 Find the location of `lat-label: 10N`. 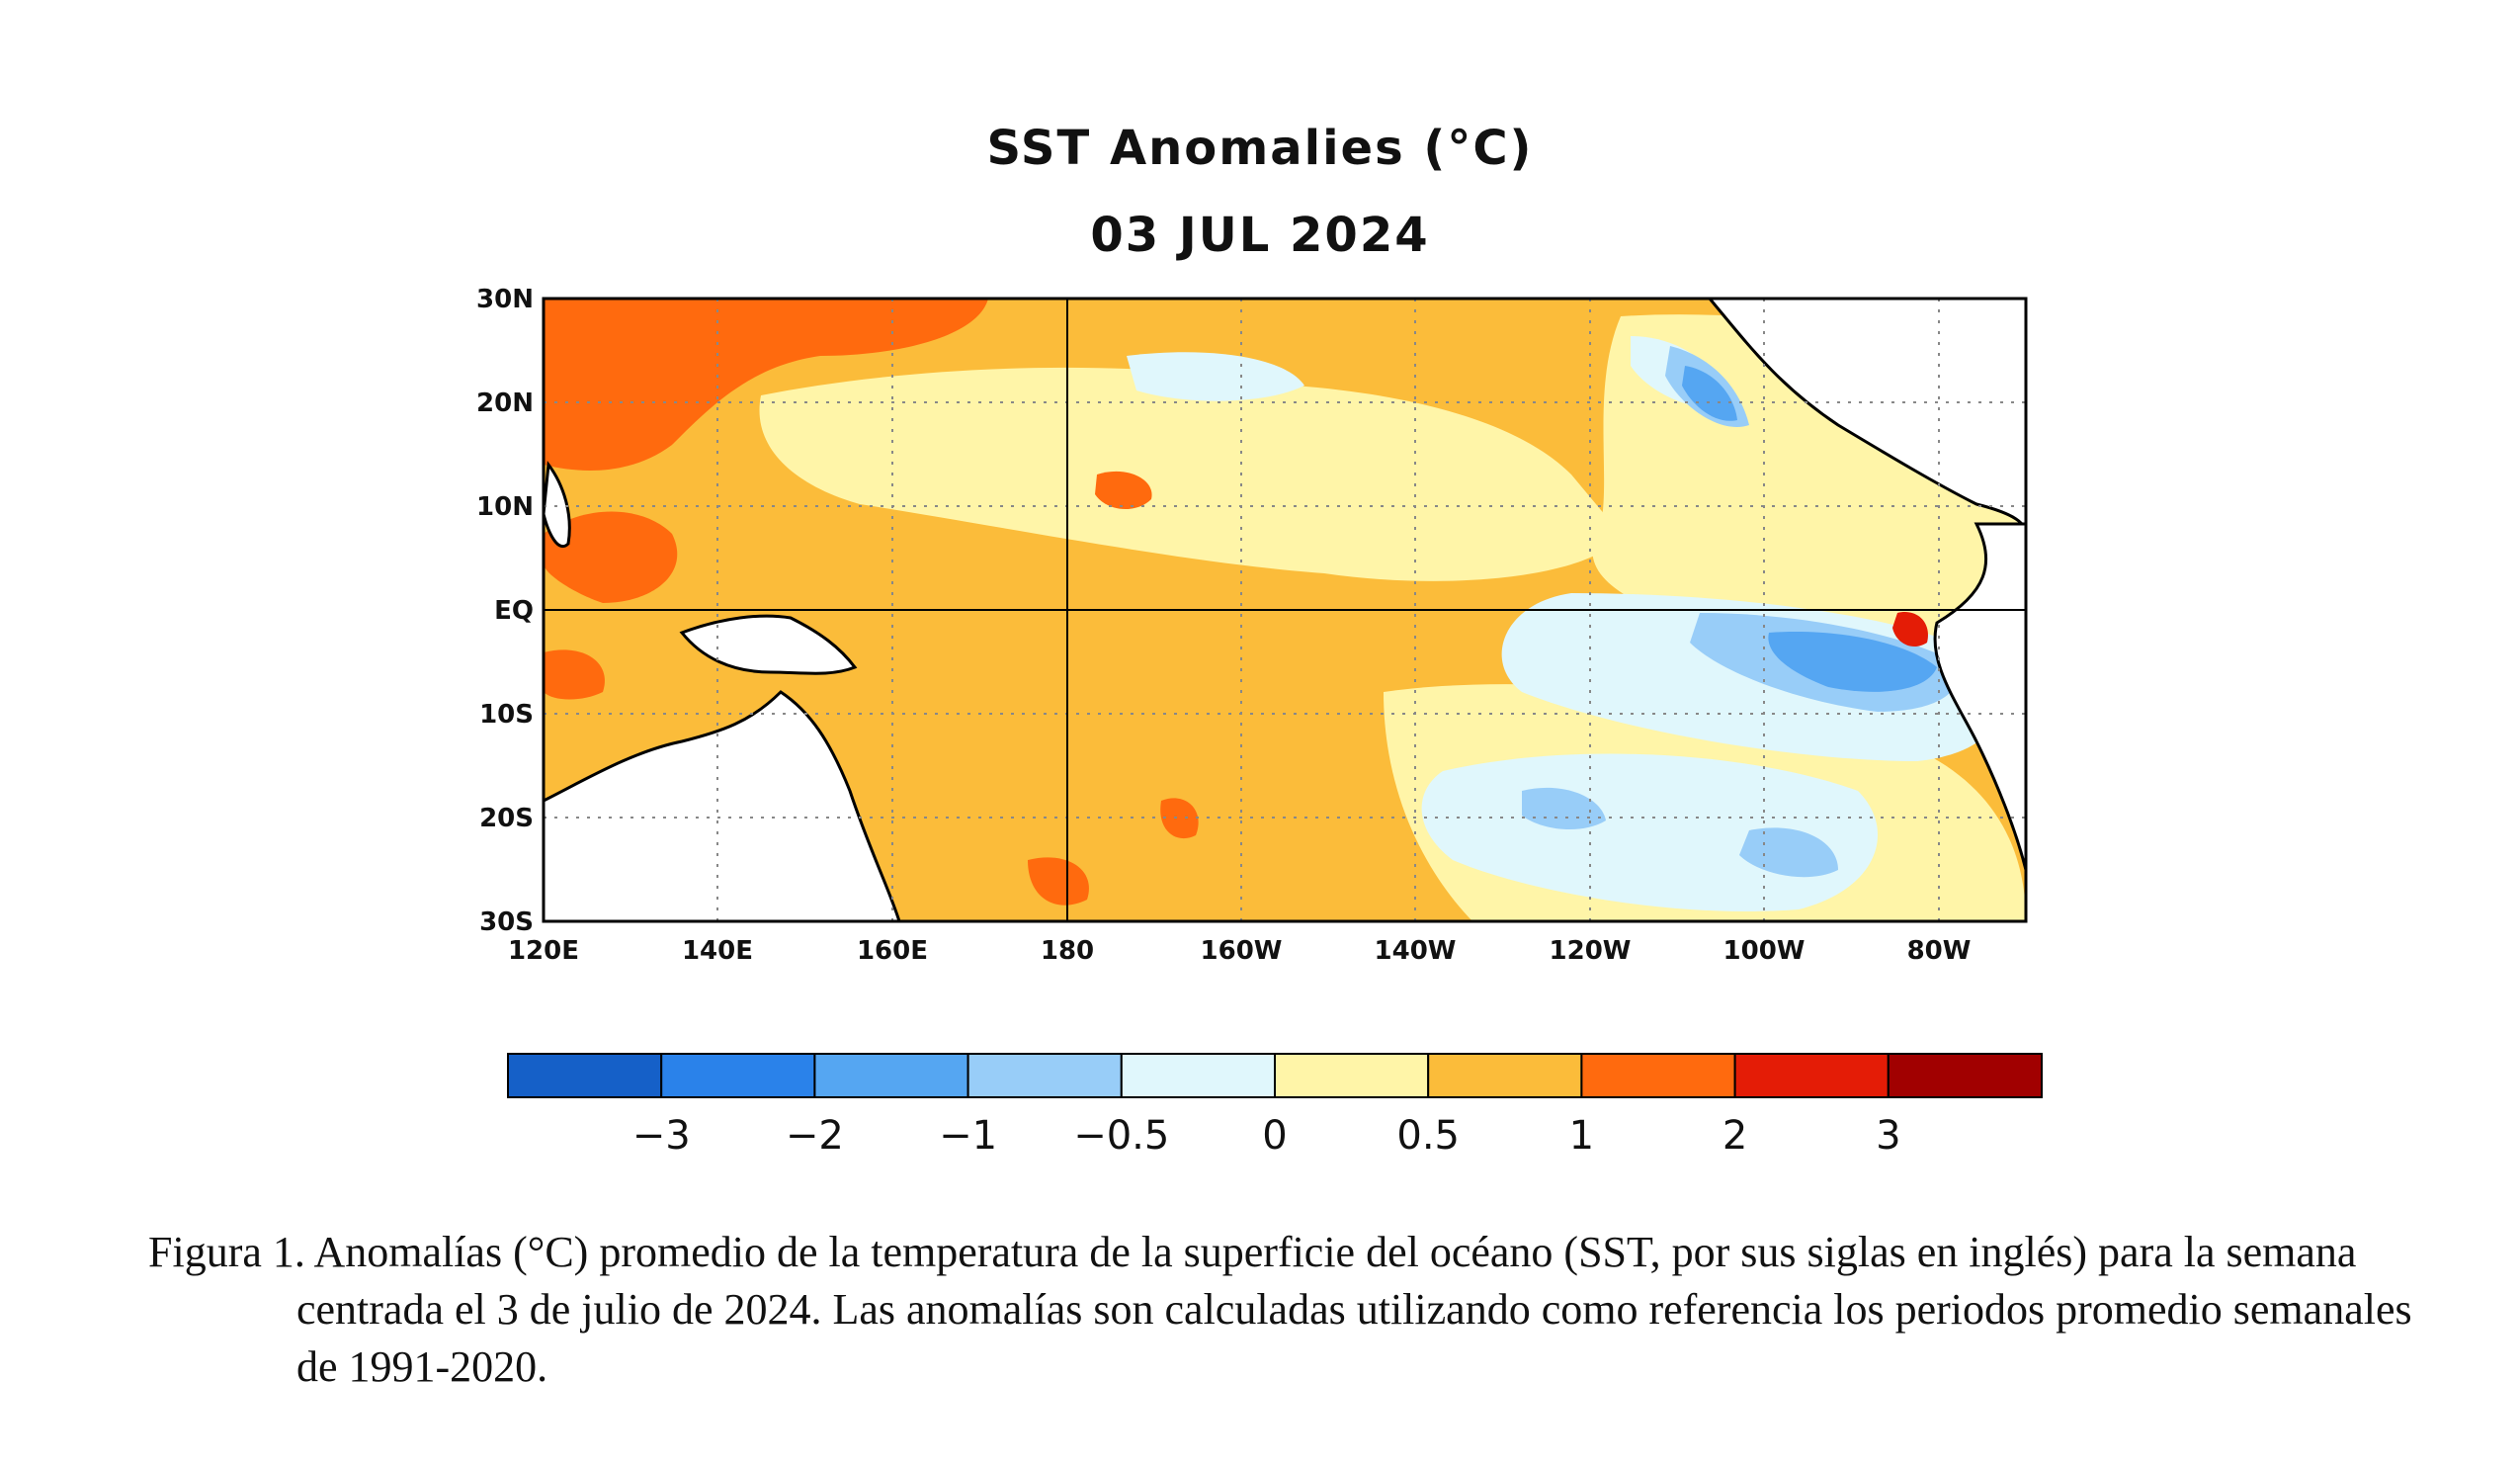

lat-label: 10N is located at coordinates (505, 507).